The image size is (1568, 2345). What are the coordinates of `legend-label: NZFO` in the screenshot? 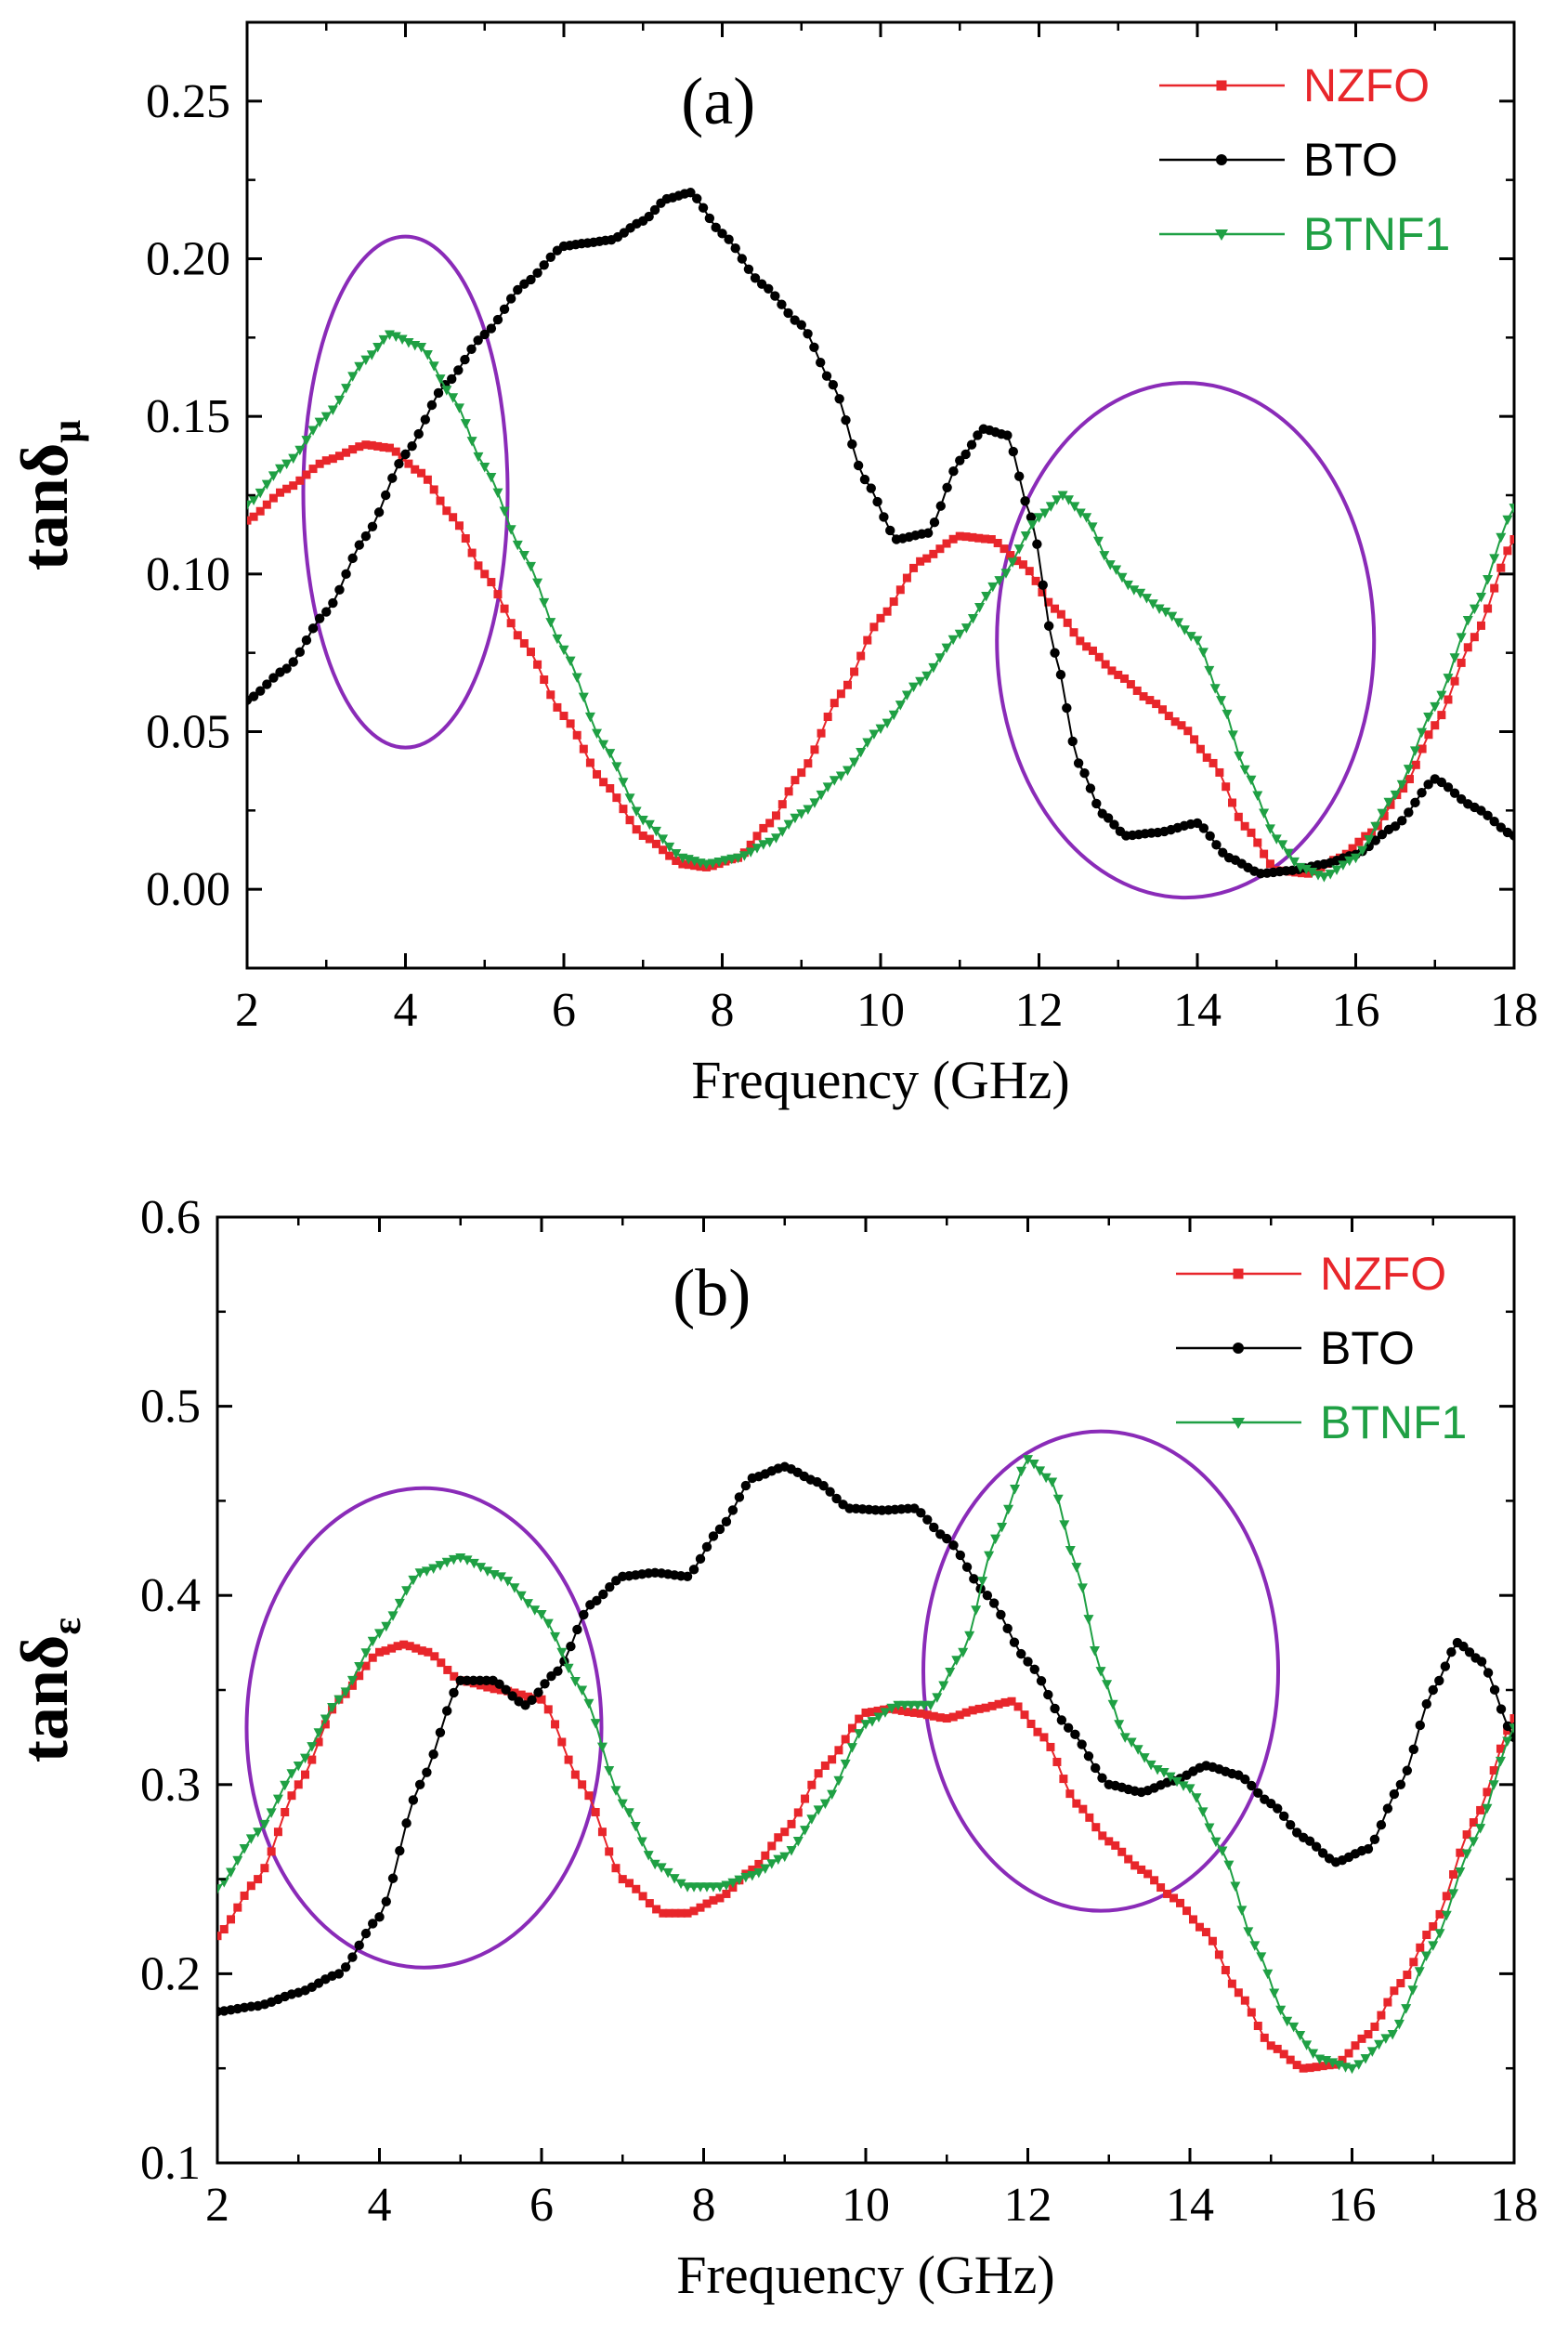 It's located at (1383, 1274).